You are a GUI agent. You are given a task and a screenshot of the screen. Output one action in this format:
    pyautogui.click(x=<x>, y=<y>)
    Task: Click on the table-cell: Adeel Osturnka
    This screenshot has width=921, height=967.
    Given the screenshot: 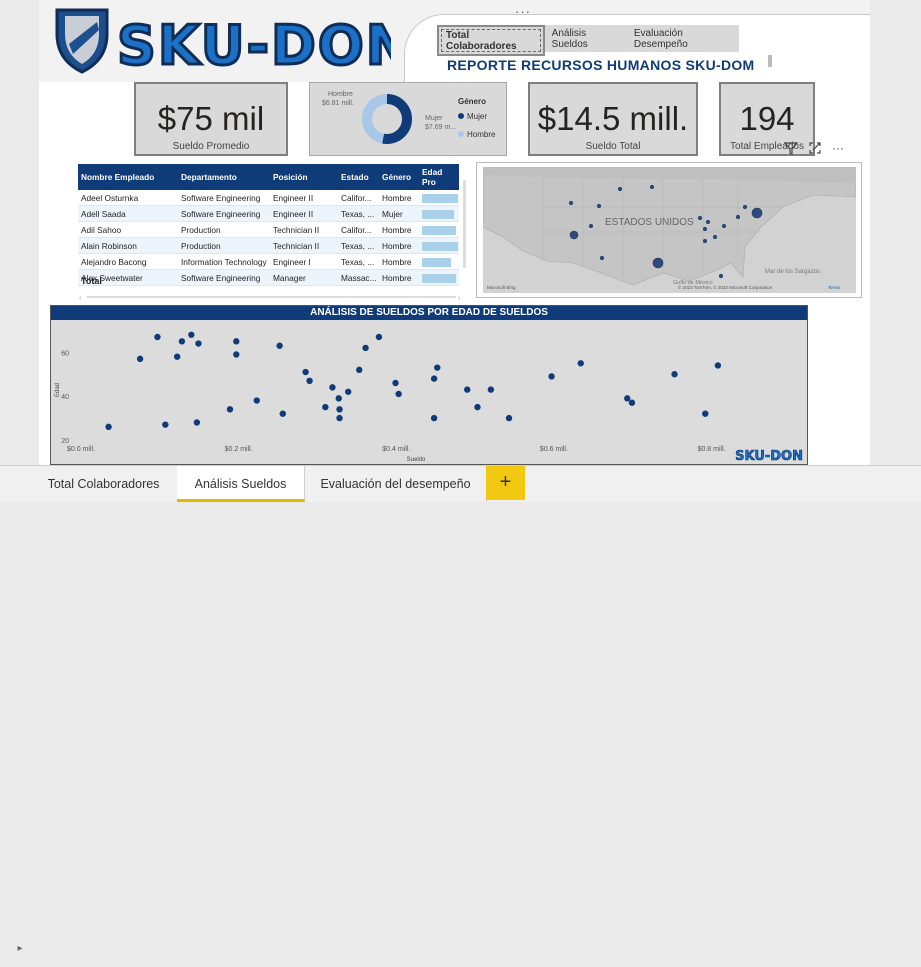 What is the action you would take?
    pyautogui.click(x=128, y=198)
    